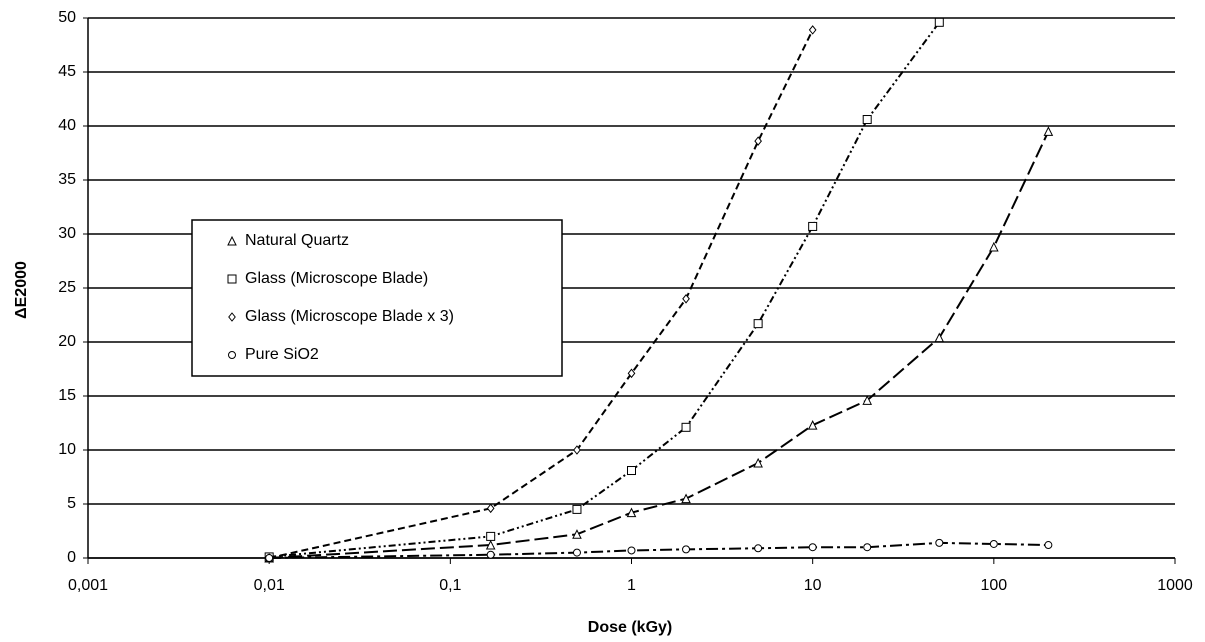 The width and height of the screenshot is (1205, 642). What do you see at coordinates (67, 17) in the screenshot?
I see `y-tick-label: 50` at bounding box center [67, 17].